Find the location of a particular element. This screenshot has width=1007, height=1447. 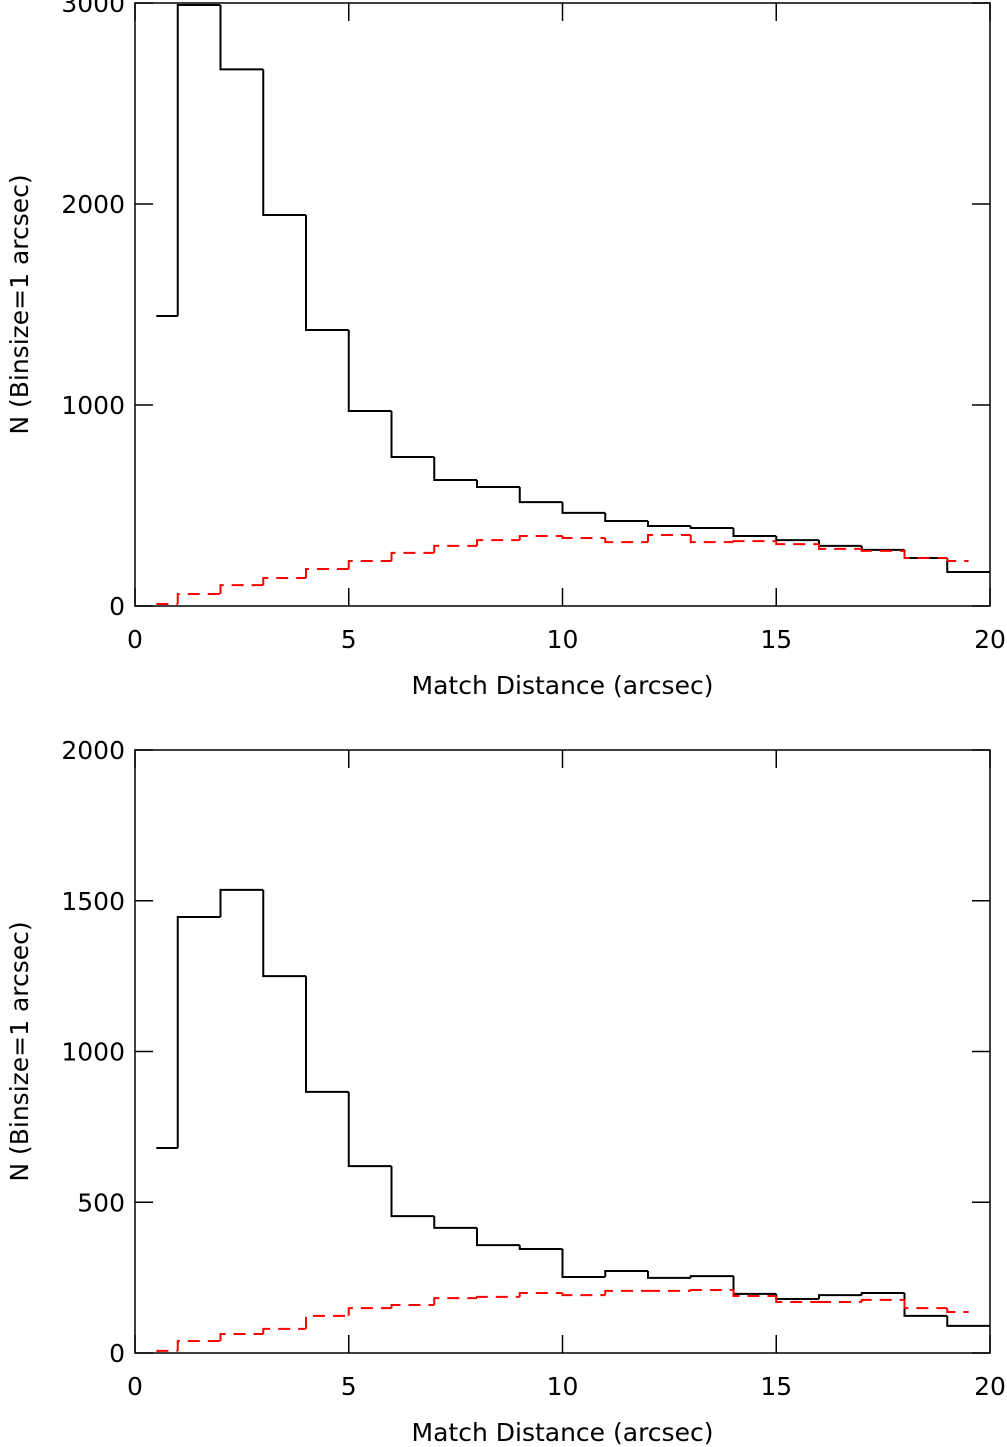

y-tick-label: 3000 is located at coordinates (93, 9).